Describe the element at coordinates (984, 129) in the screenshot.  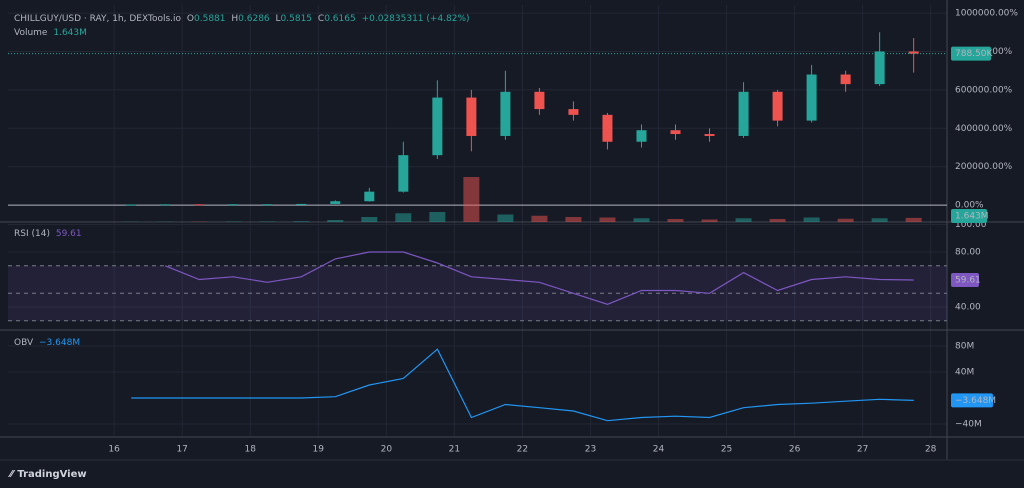
I see `y-tick-label: 400000.00%` at that location.